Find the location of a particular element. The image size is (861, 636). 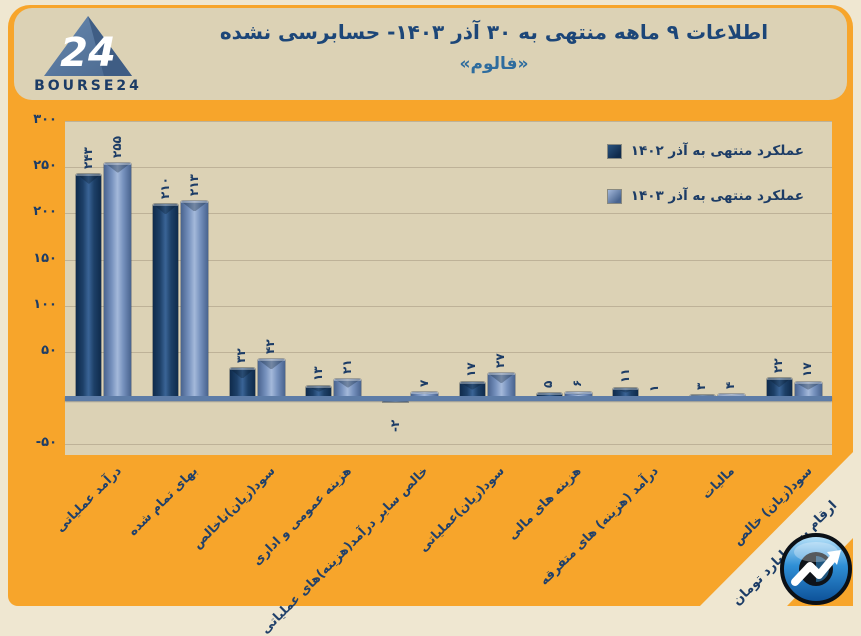

legend-label: عملکرد منتهی به آذر ۱۴۰۲ is located at coordinates (717, 151).